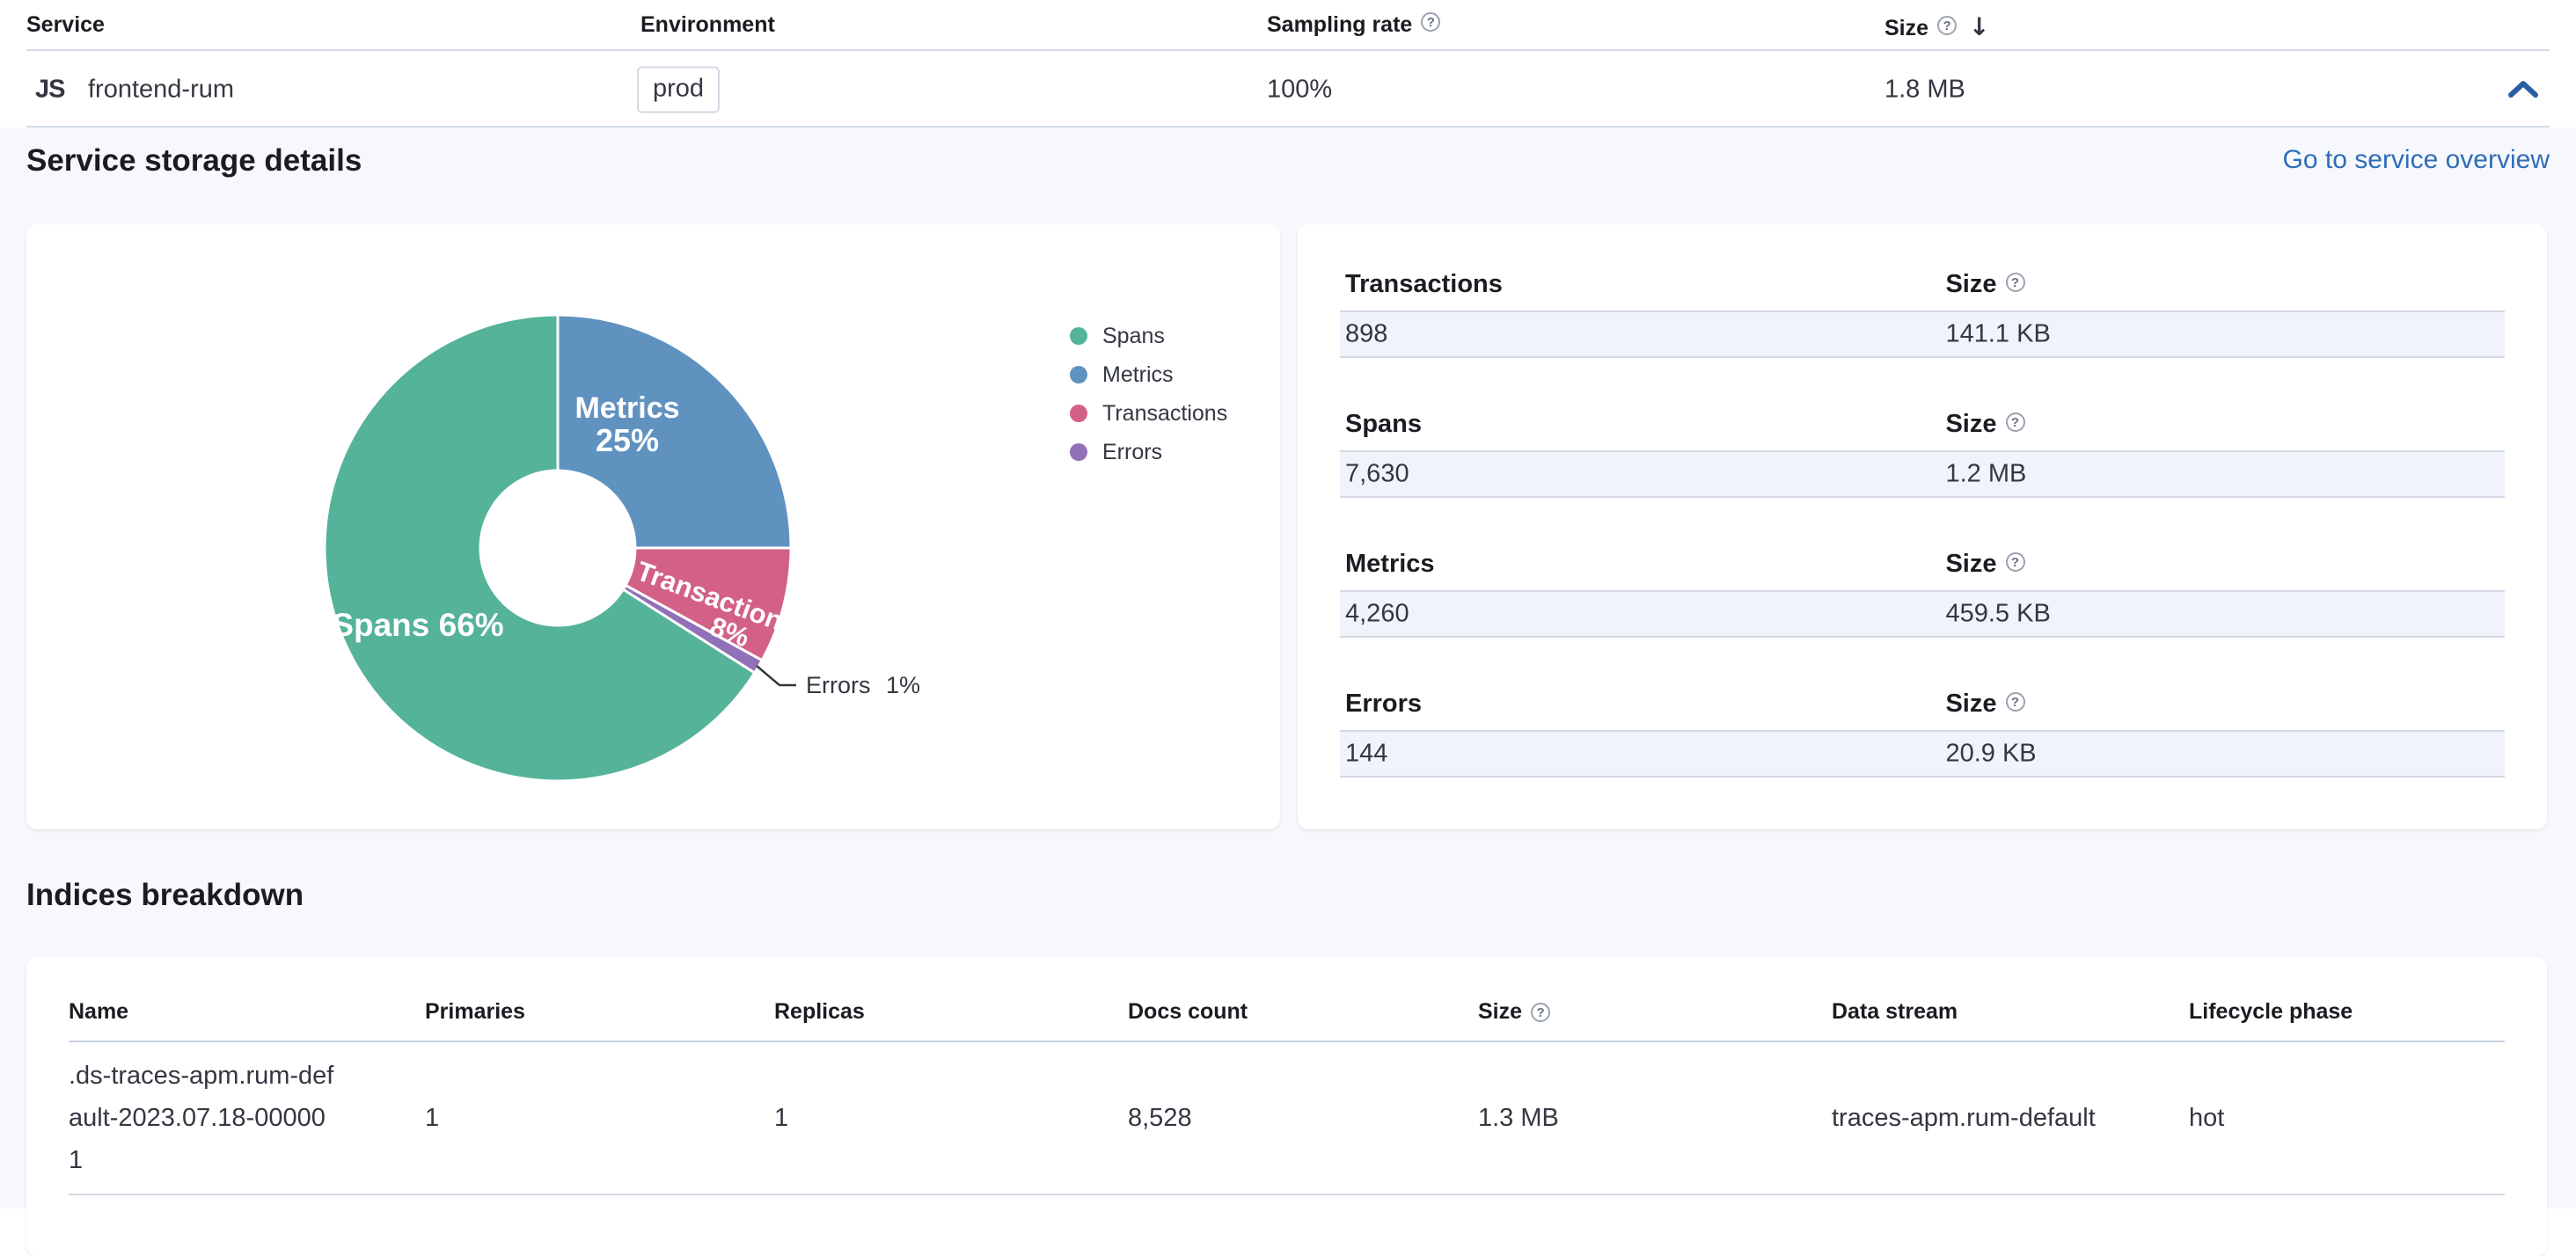 Image resolution: width=2576 pixels, height=1256 pixels. Describe the element at coordinates (161, 89) in the screenshot. I see `service-name-link: frontend-rum` at that location.